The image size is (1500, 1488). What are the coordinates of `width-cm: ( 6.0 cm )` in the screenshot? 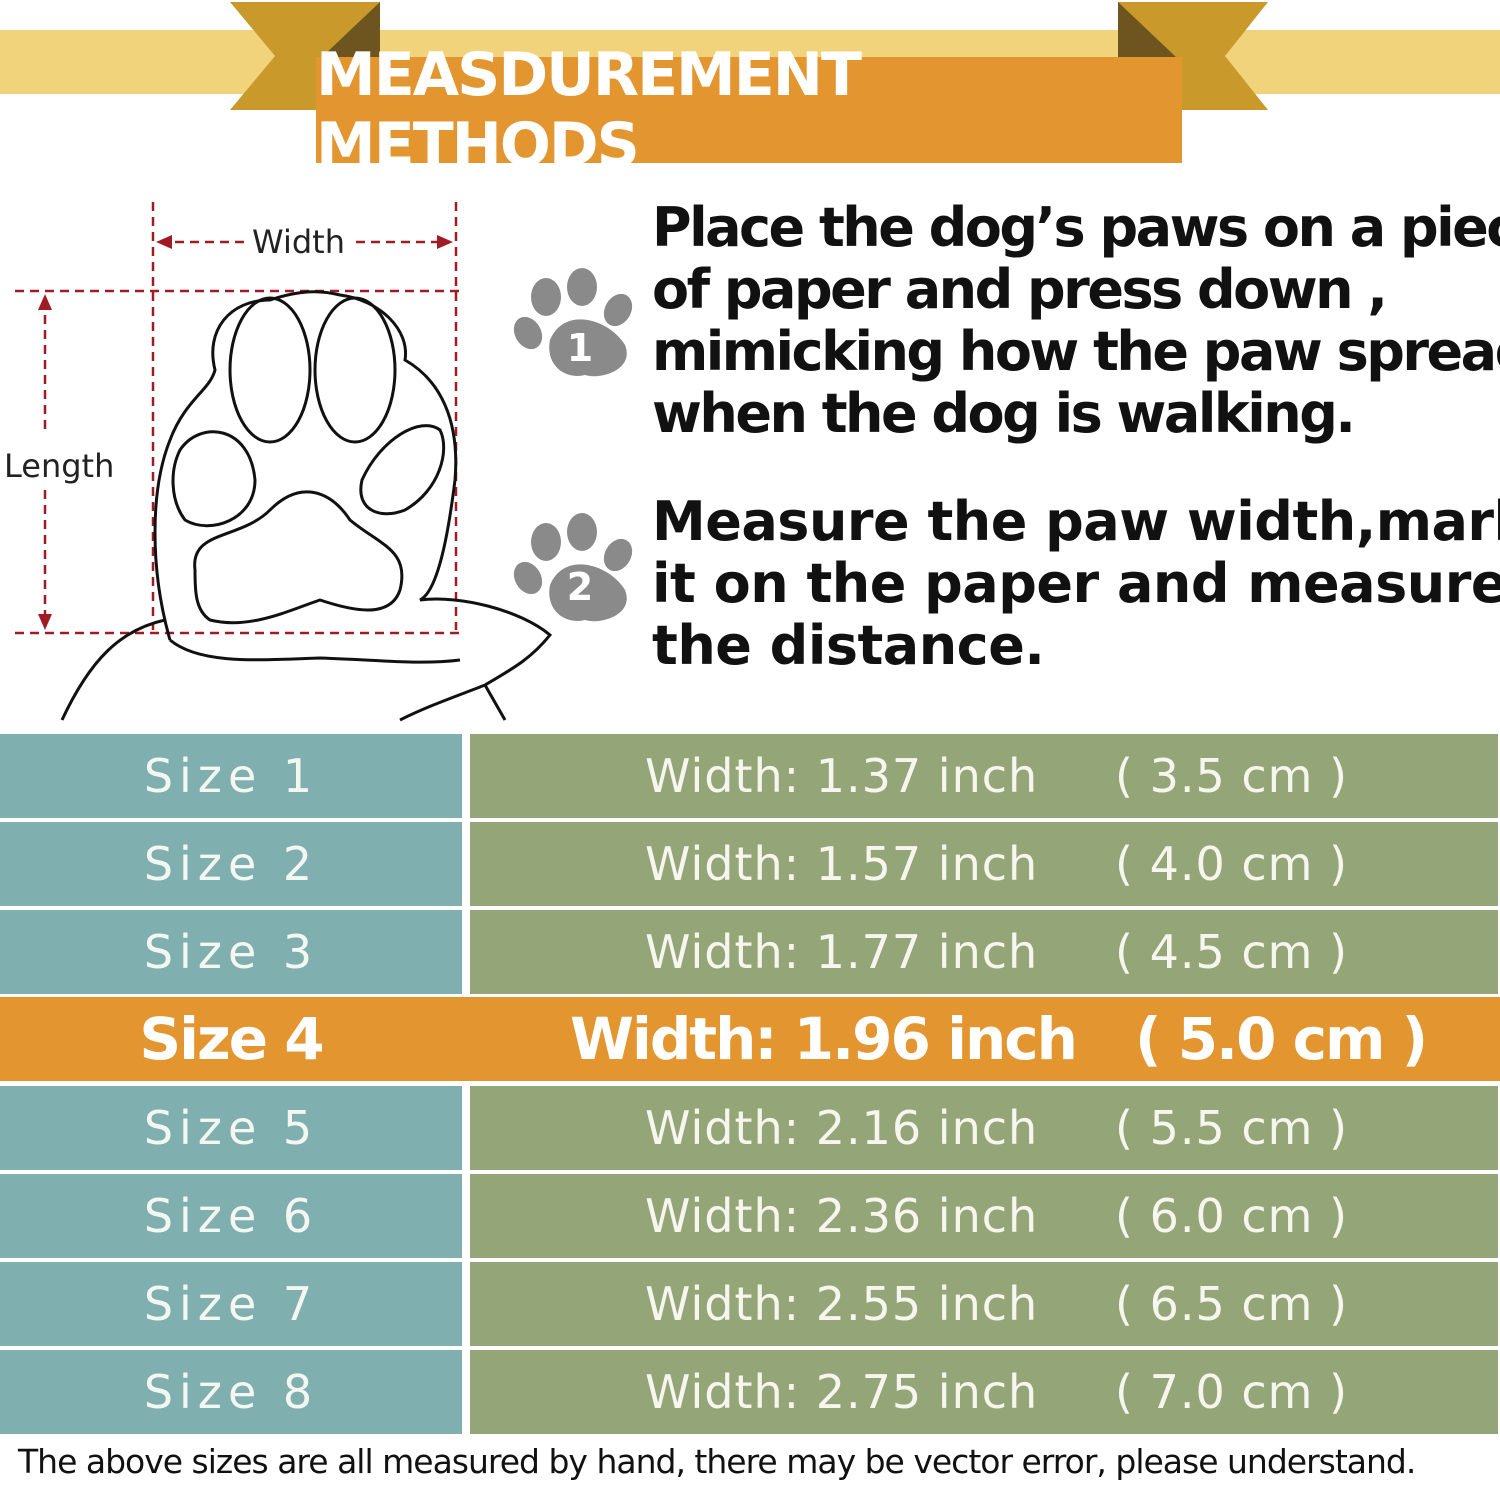 It's located at (1232, 1216).